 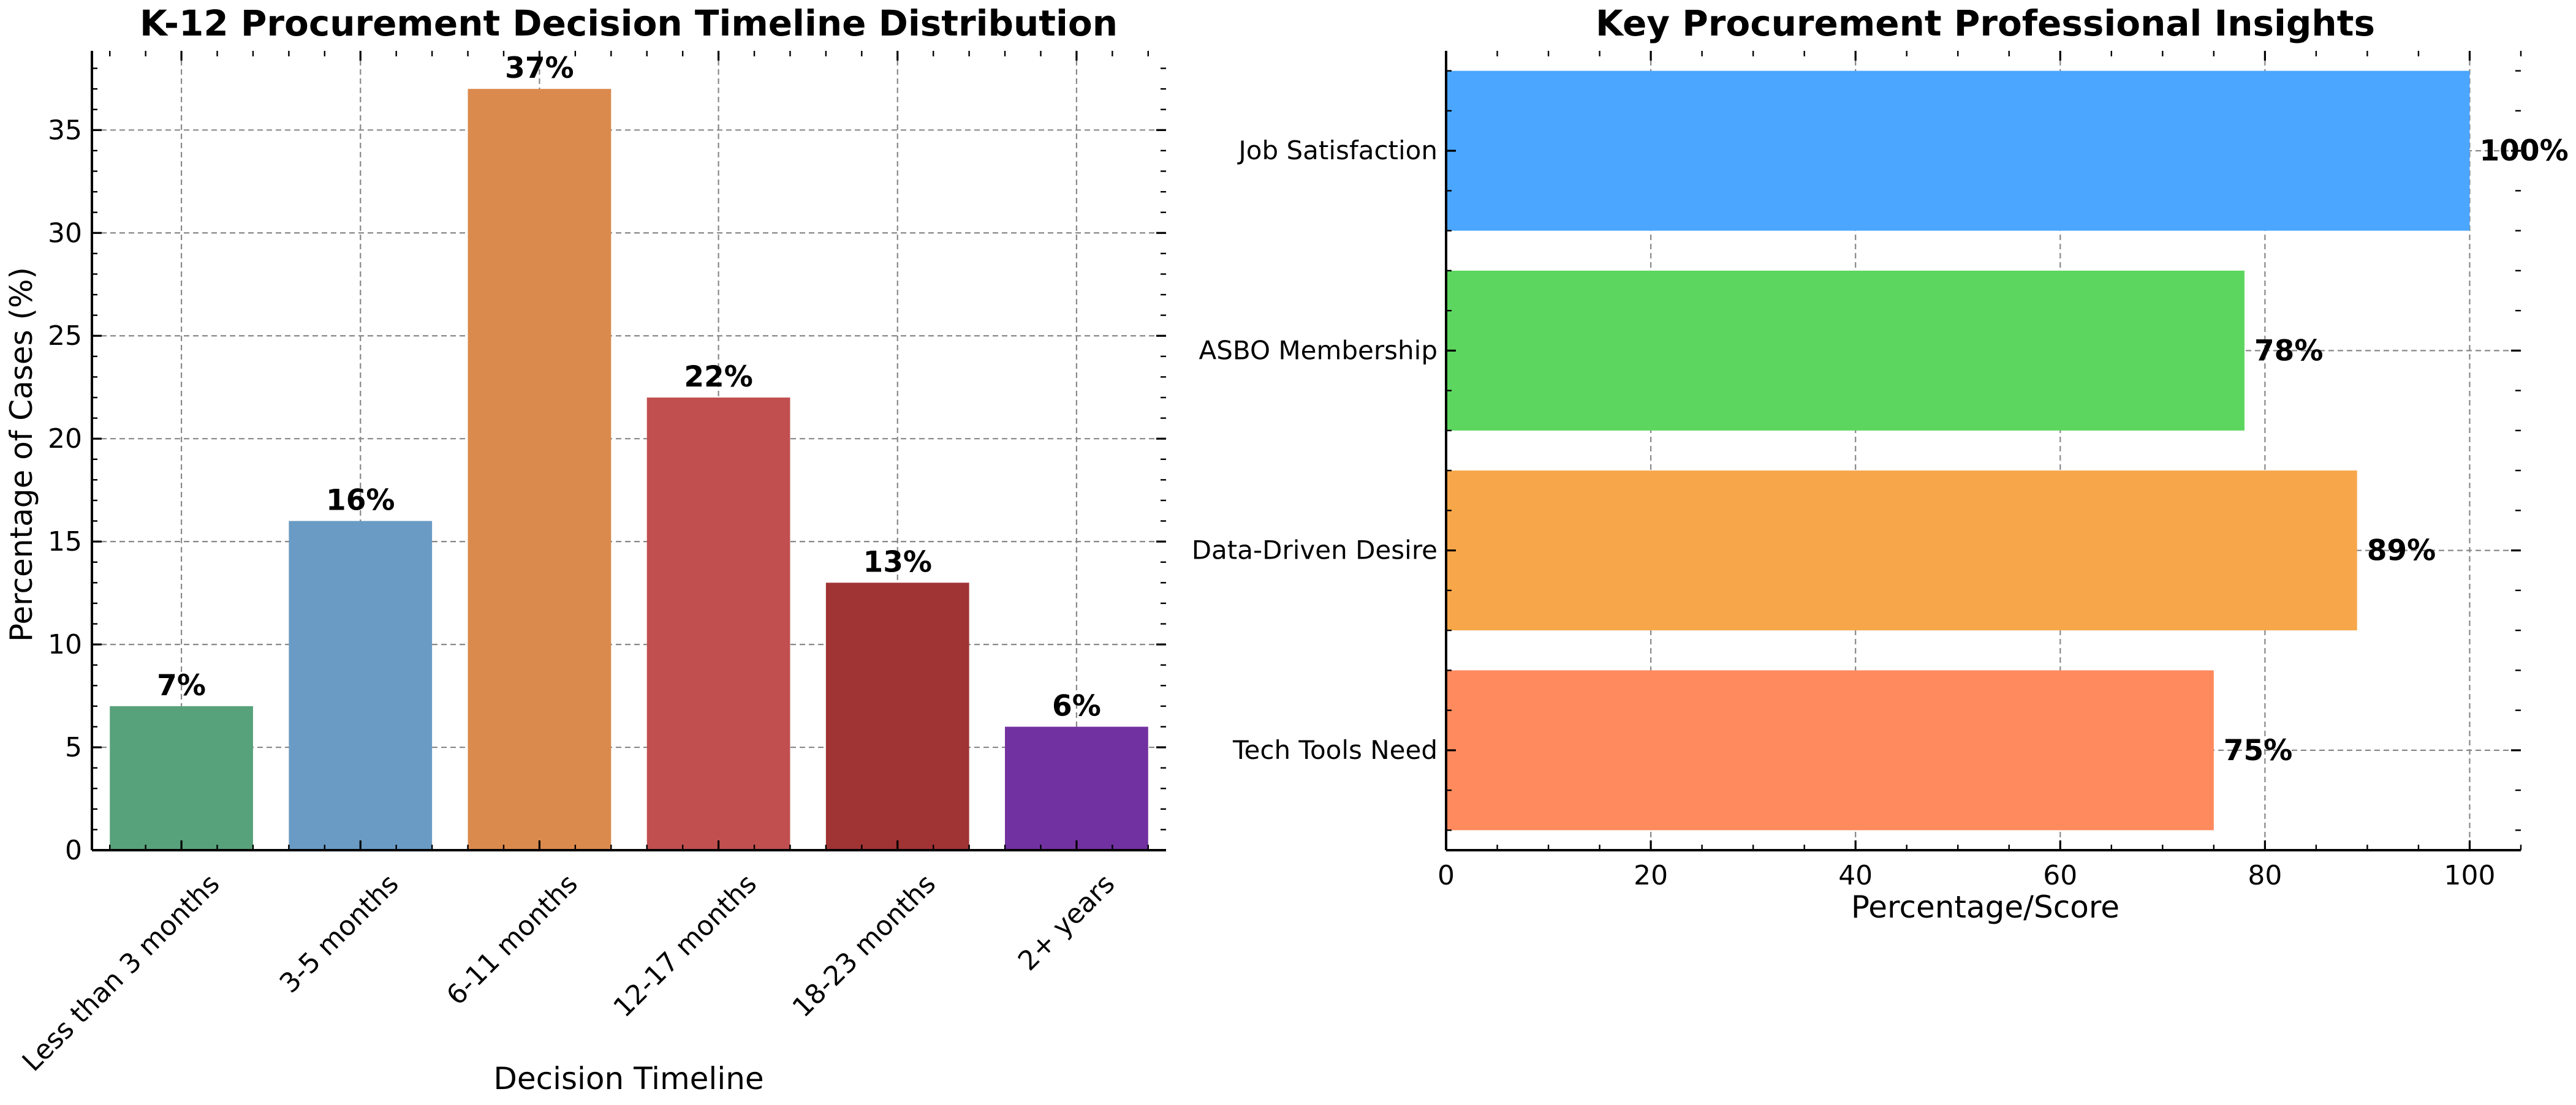 What do you see at coordinates (65, 336) in the screenshot?
I see `left-y-tick-label: 25` at bounding box center [65, 336].